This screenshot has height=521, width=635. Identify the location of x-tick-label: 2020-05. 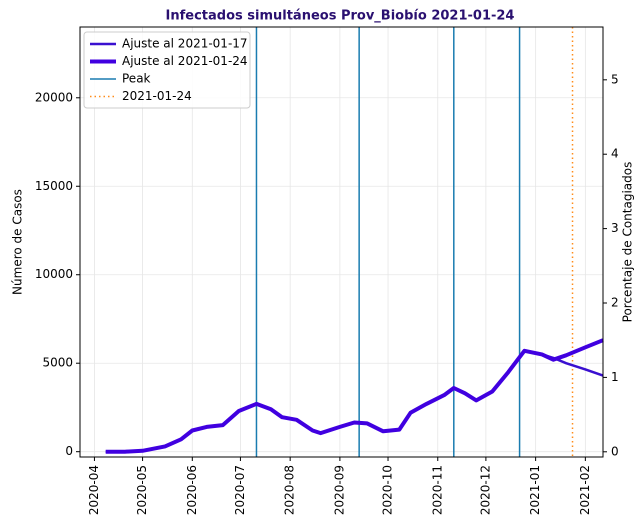
(142, 490).